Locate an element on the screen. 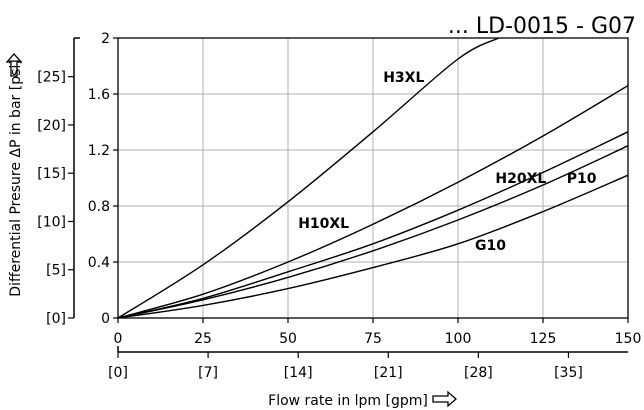  secondary-x-tick-label: [7] is located at coordinates (208, 373).